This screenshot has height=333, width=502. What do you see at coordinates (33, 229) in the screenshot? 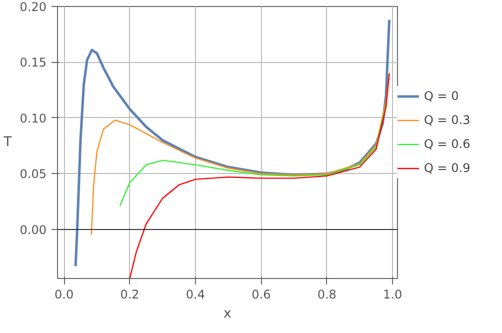
I see `y-tick-label: 0.00` at bounding box center [33, 229].